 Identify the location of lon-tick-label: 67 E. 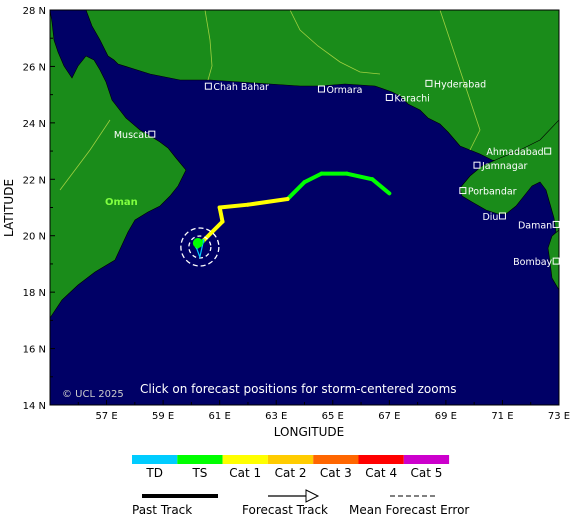
(389, 416).